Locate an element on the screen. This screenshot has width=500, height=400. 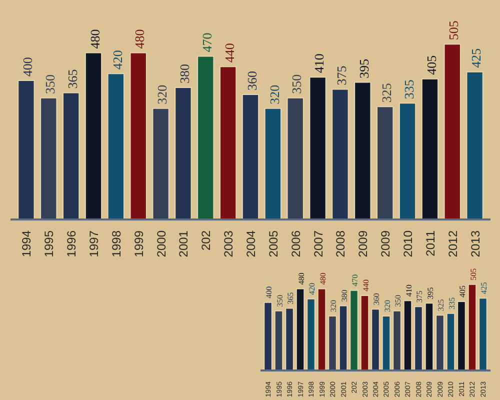
x-tick-label: 1998 is located at coordinates (116, 244).